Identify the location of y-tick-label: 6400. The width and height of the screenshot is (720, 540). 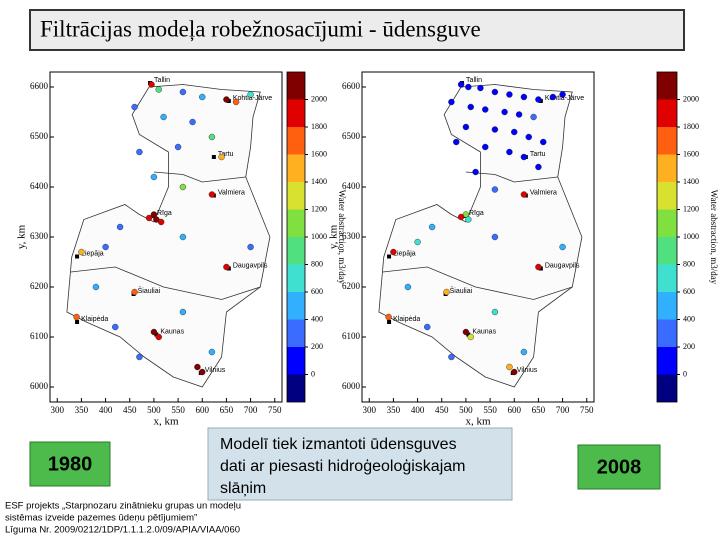
(351, 186).